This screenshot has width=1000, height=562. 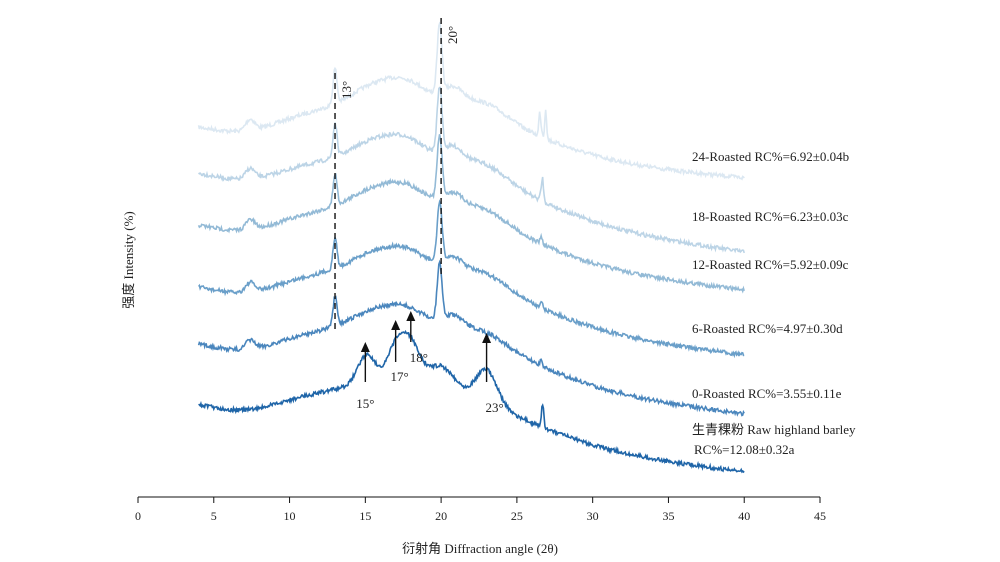 I want to click on series-label-6: 6-Roasted RC%=4.97±0.30d, so click(x=767, y=328).